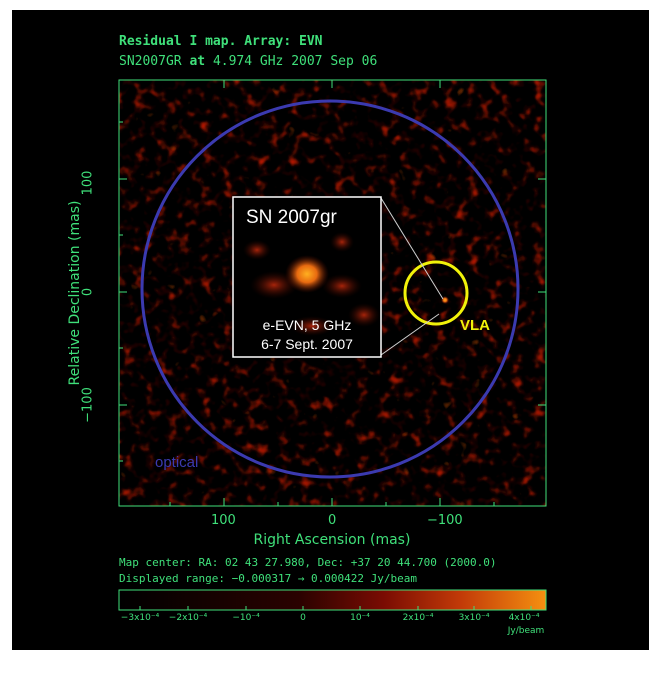 This screenshot has width=650, height=675. What do you see at coordinates (88, 183) in the screenshot?
I see `y-tick-label: 100` at bounding box center [88, 183].